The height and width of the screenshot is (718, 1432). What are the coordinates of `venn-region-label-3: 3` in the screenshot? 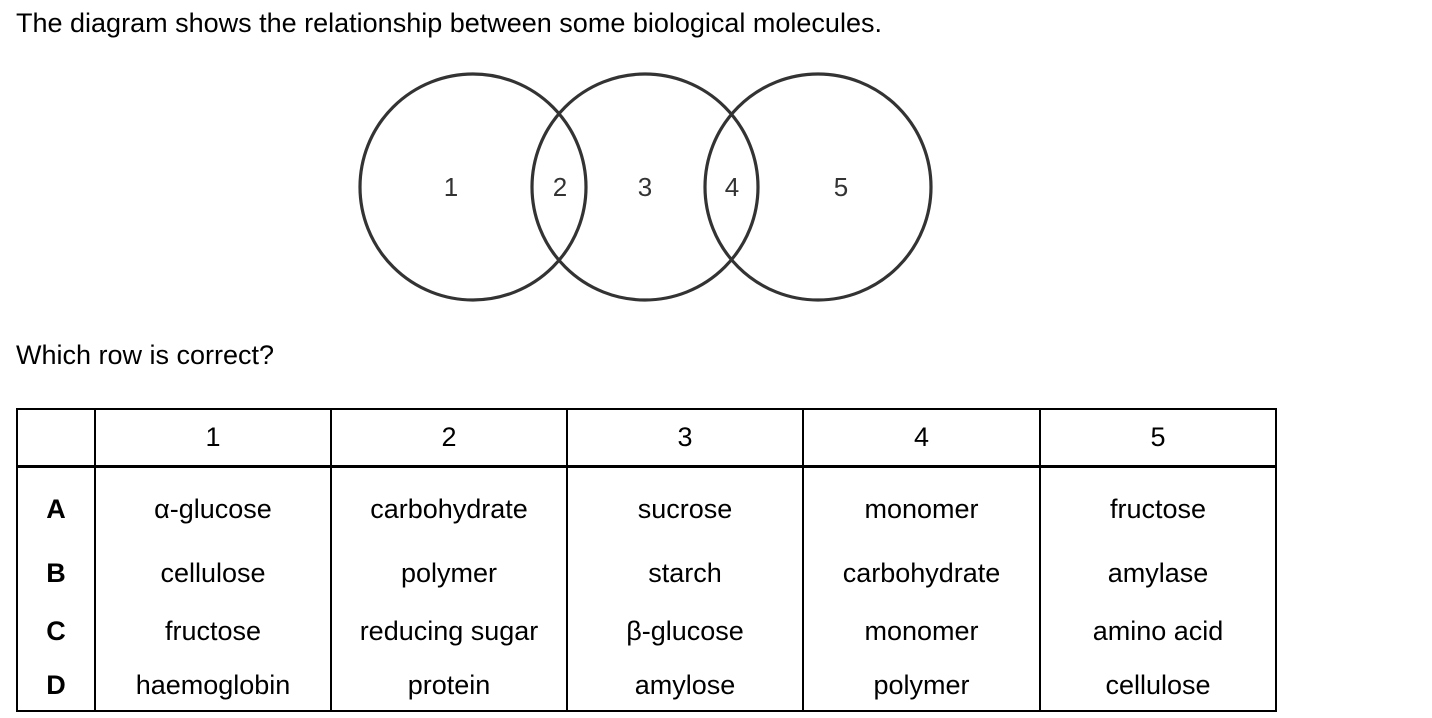 It's located at (645, 187).